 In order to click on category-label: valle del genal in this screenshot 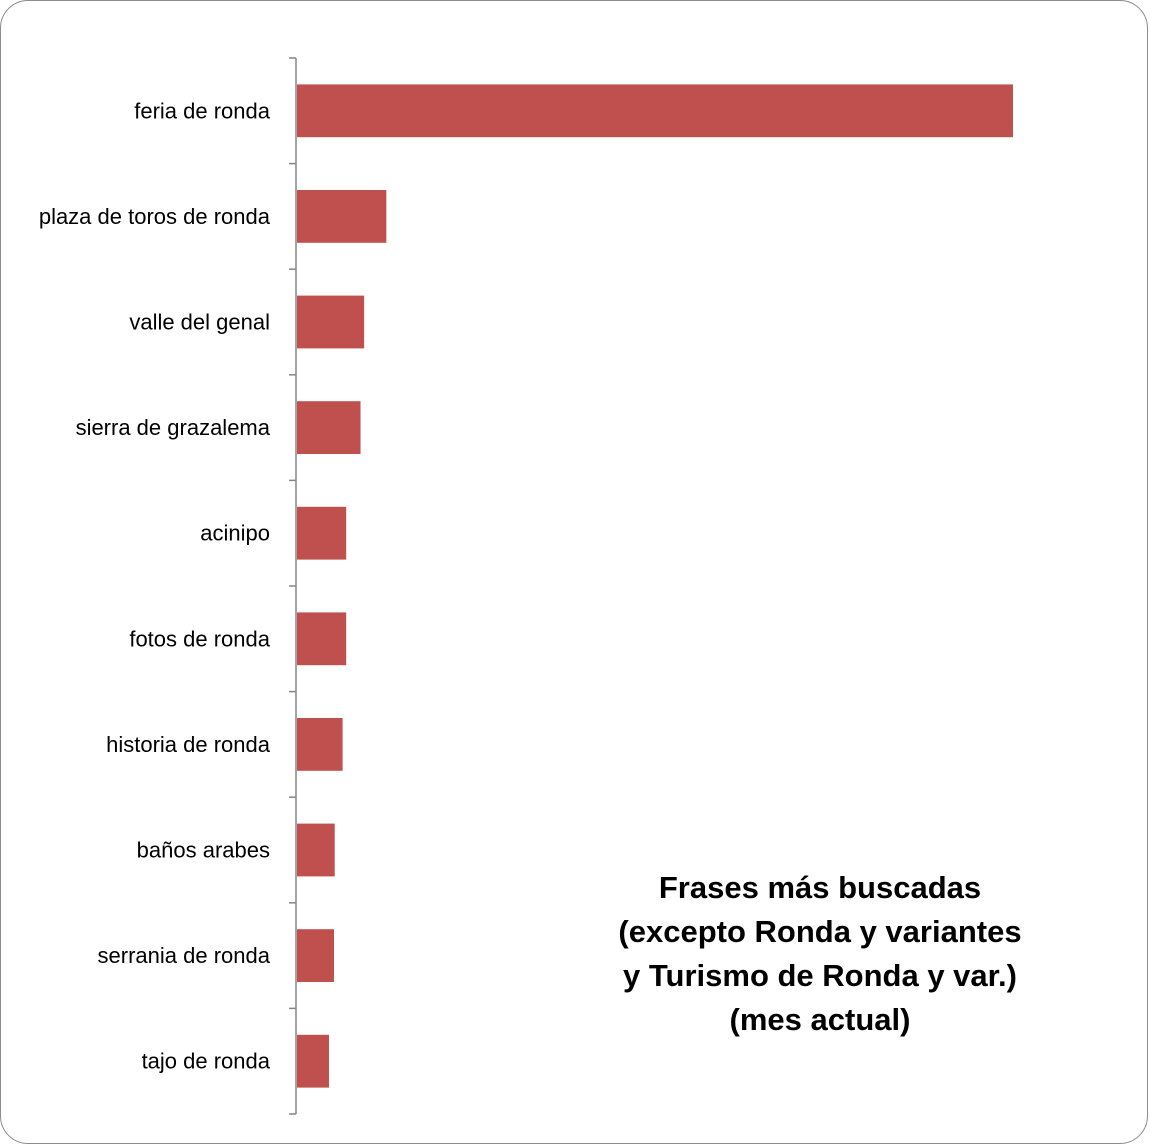, I will do `click(199, 322)`.